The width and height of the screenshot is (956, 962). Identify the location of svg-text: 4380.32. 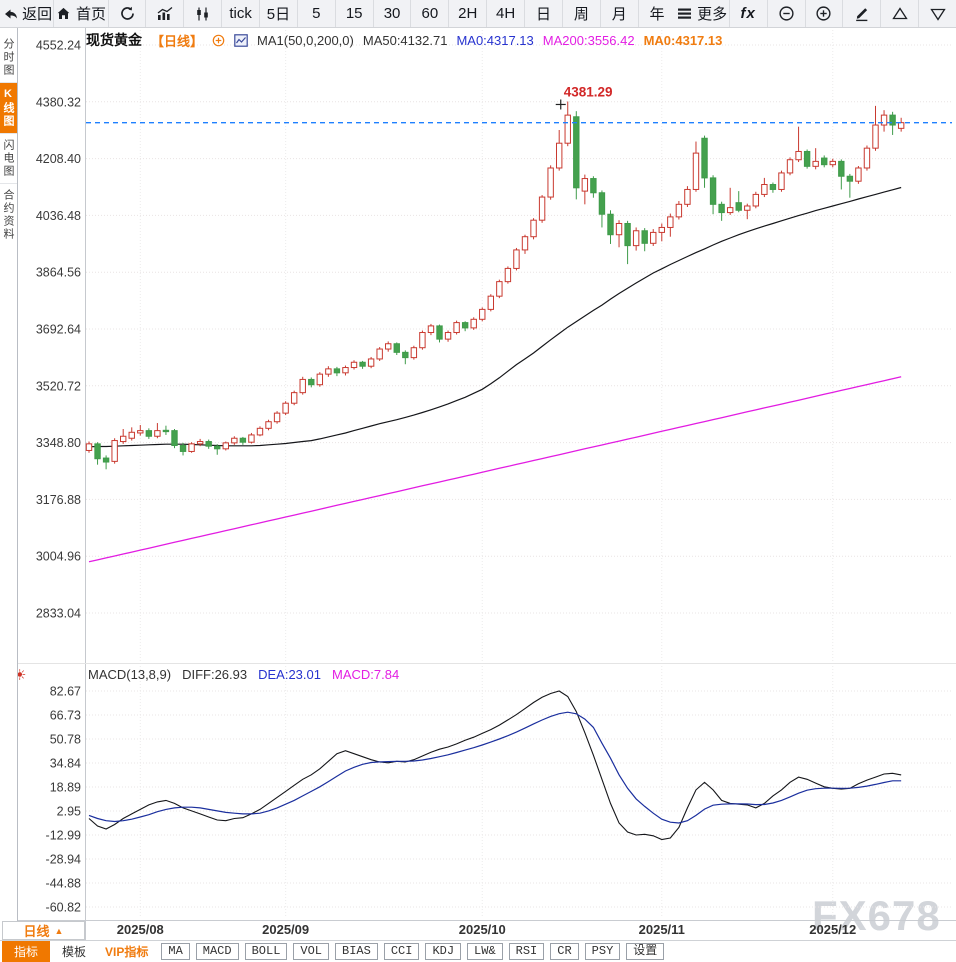
(58, 102).